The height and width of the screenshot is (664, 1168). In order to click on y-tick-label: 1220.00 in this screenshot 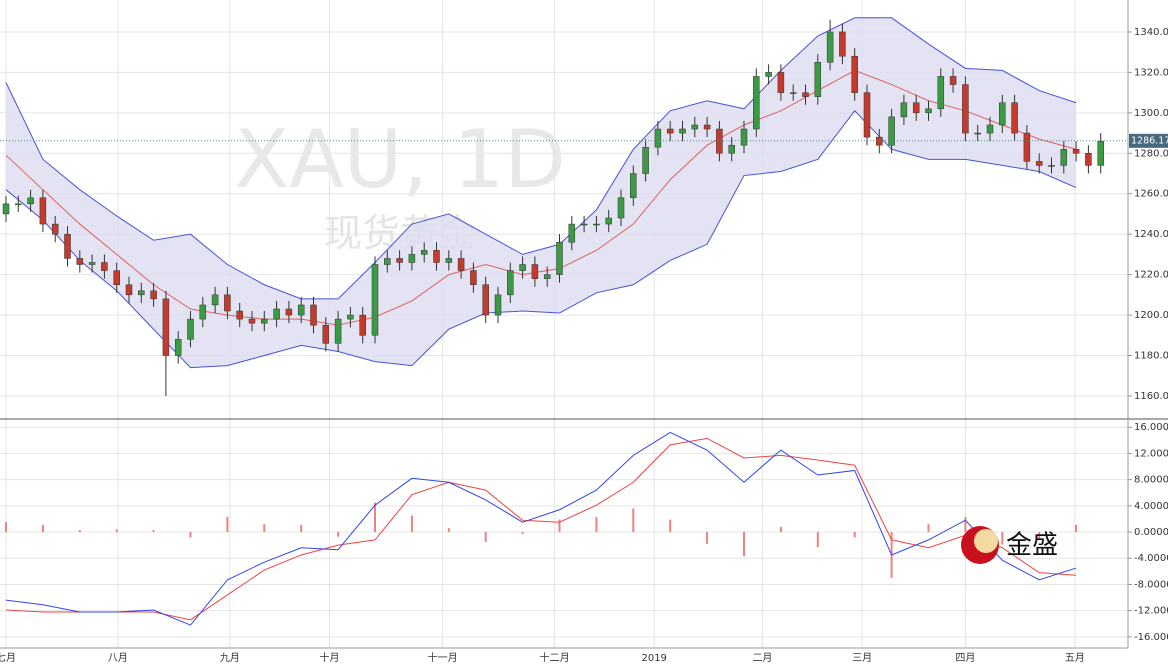, I will do `click(1151, 275)`.